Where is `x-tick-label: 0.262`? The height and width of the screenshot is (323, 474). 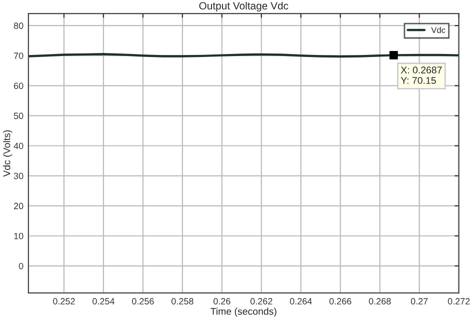 x-tick-label: 0.262 is located at coordinates (261, 301).